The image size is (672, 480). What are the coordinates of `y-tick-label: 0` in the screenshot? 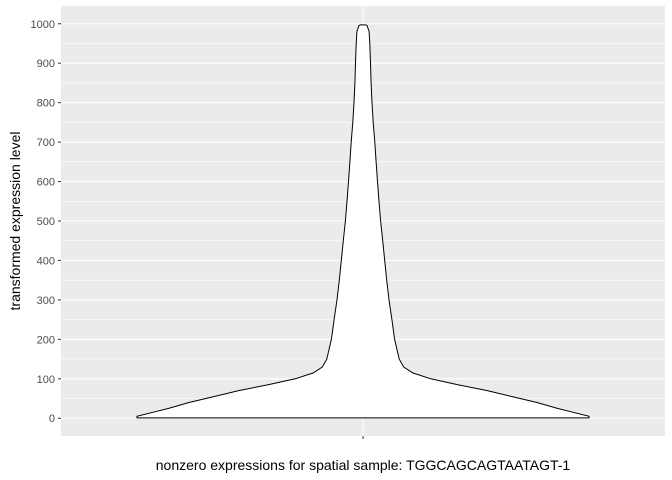 It's located at (52, 419).